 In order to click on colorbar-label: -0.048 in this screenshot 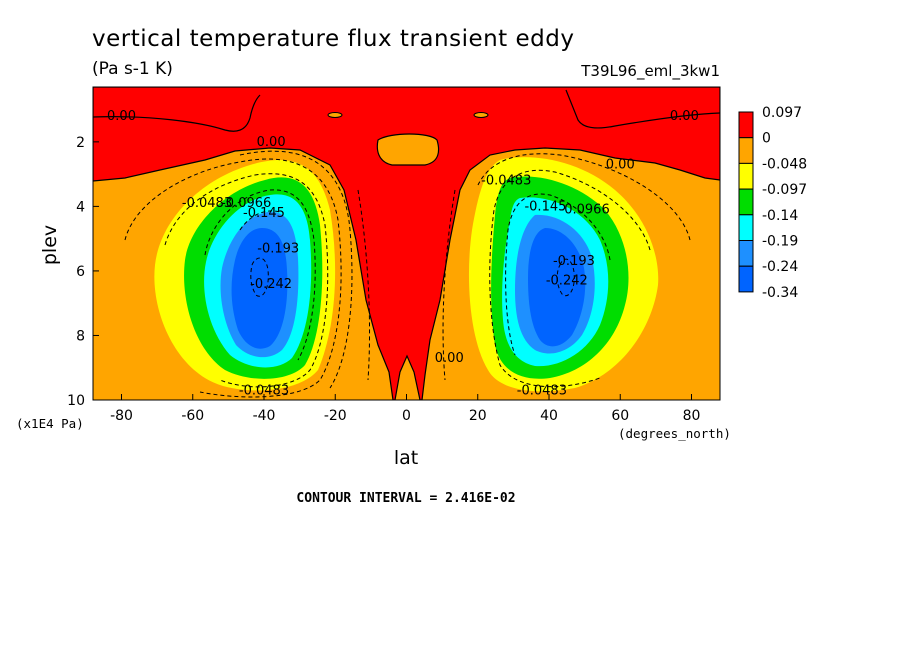, I will do `click(784, 164)`.